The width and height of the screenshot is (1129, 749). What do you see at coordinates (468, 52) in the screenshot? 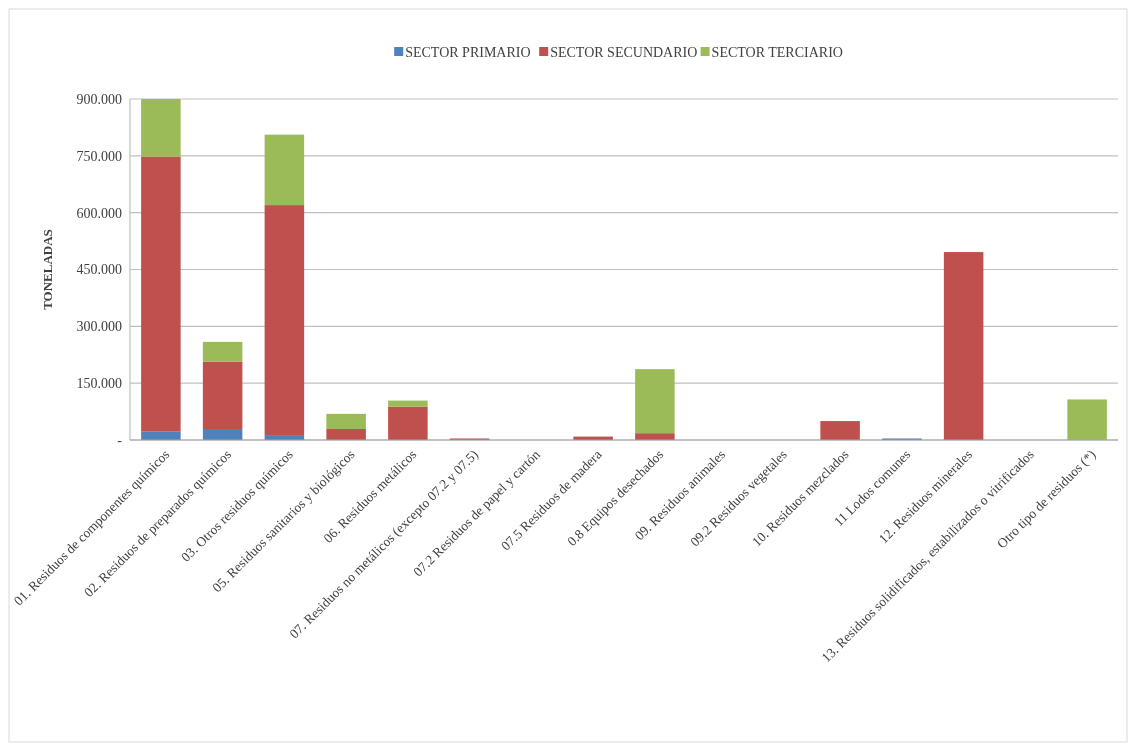
I see `legend-label: SECTOR PRIMARIO` at bounding box center [468, 52].